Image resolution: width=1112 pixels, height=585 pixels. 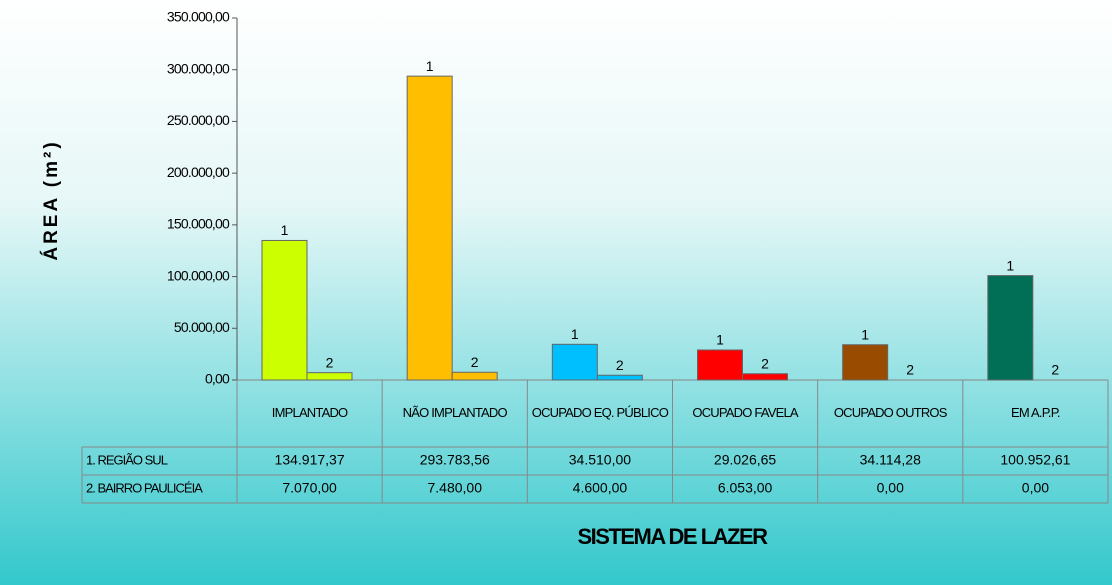 I want to click on y-tick-label: 350.000,00, so click(x=198, y=17).